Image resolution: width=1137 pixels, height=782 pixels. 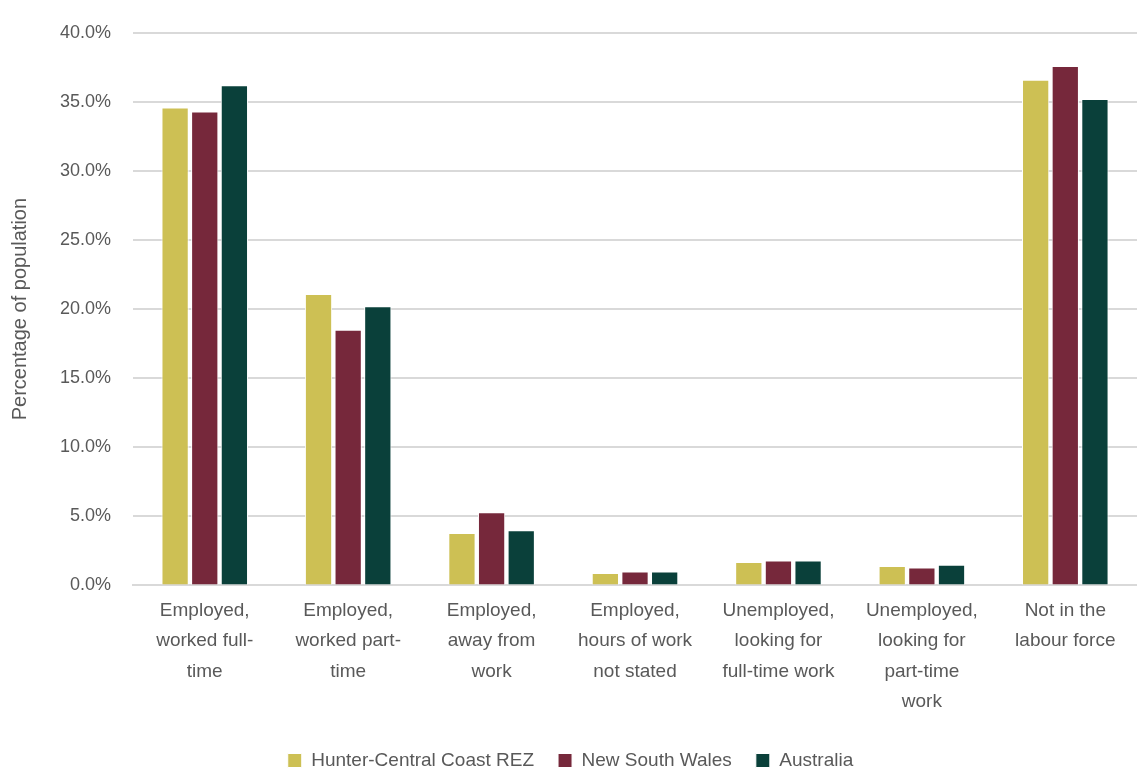 What do you see at coordinates (816, 759) in the screenshot?
I see `legend-label: Australia` at bounding box center [816, 759].